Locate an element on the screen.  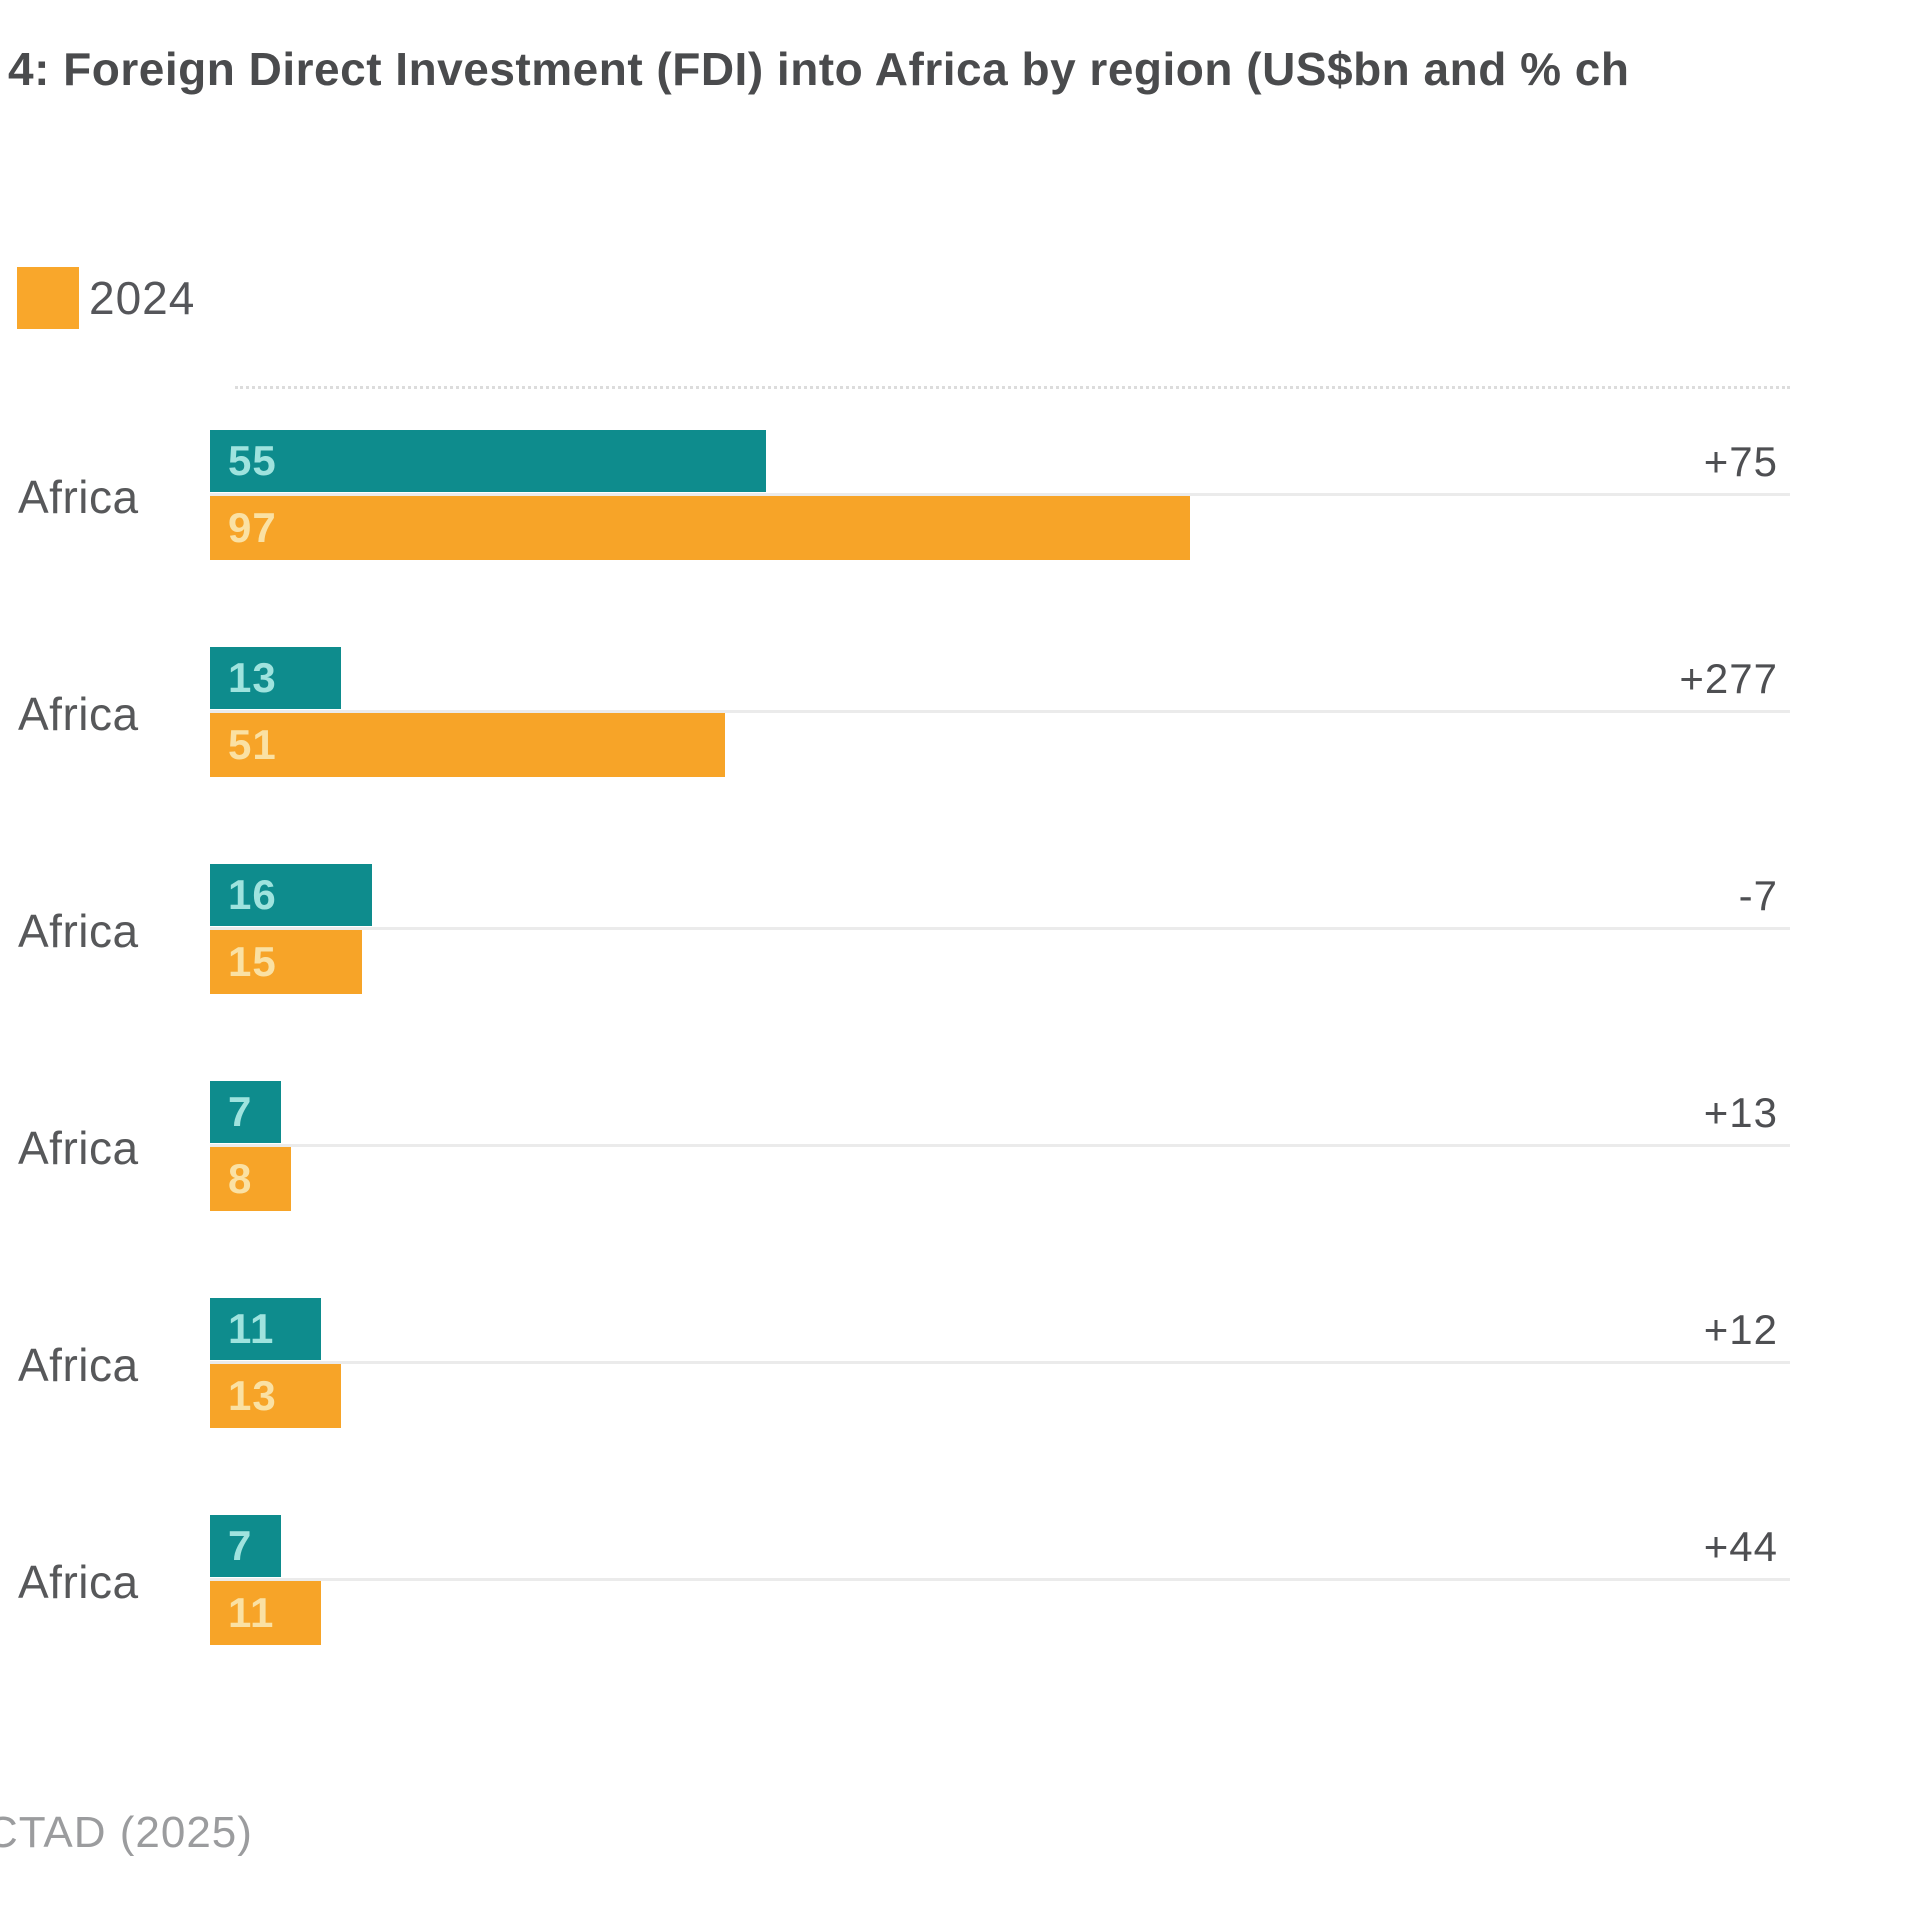
chart-row: Africa 11 13 +12 is located at coordinates (960, 1365).